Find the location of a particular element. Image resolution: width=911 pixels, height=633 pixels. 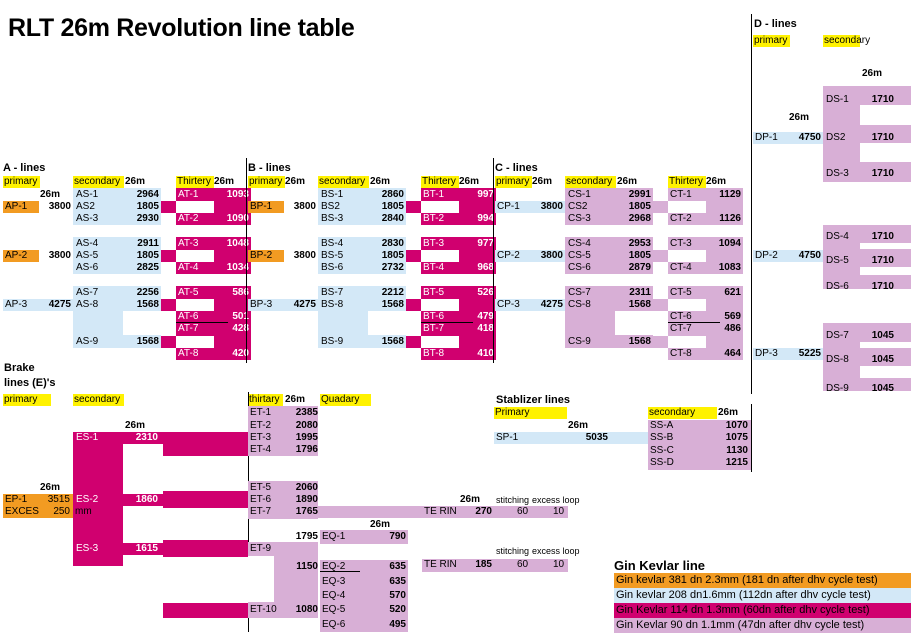

b-secondary-value: 1568 is located at coordinates (392, 341).